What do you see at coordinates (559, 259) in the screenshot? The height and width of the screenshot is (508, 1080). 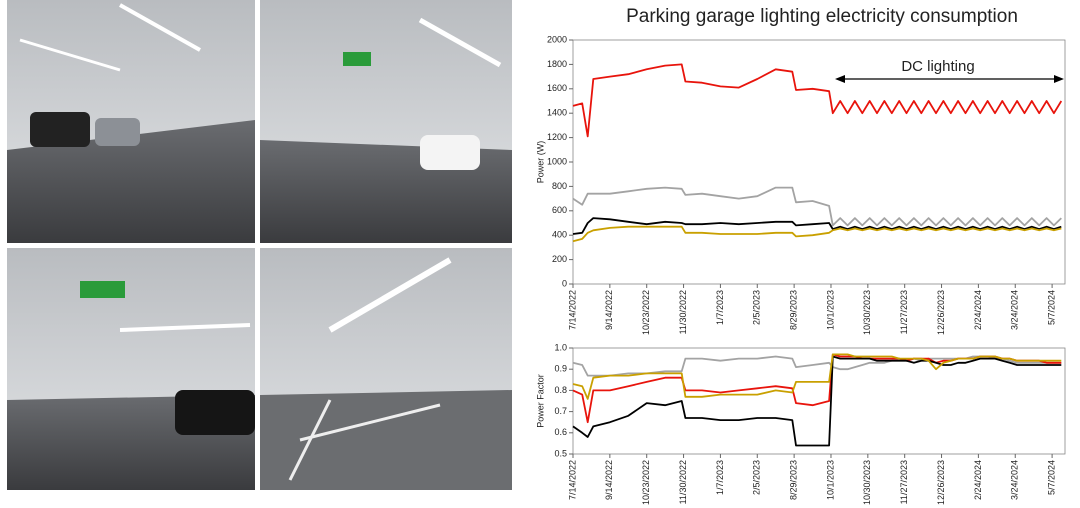 I see `y-tick-label: 200` at bounding box center [559, 259].